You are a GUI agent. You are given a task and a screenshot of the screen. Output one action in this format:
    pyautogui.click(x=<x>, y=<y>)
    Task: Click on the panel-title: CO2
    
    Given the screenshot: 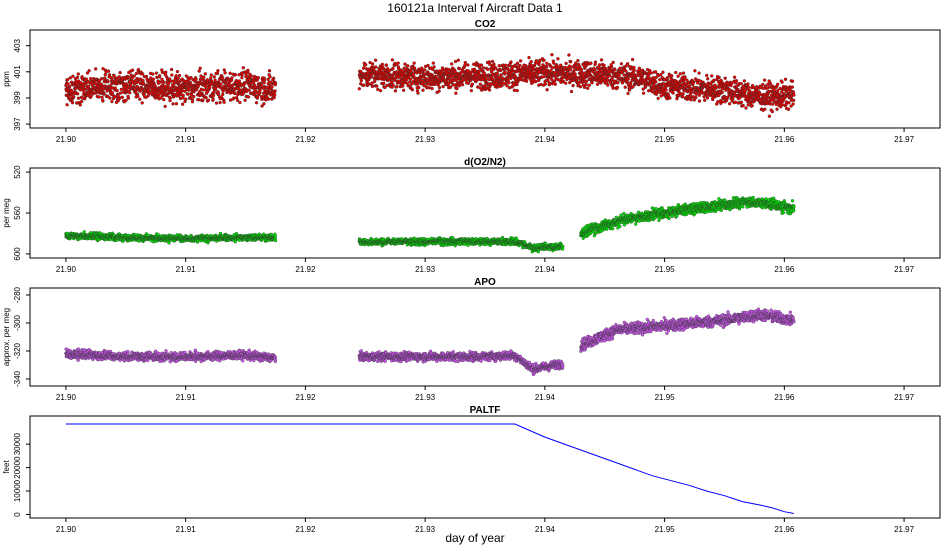 What is the action you would take?
    pyautogui.click(x=485, y=24)
    